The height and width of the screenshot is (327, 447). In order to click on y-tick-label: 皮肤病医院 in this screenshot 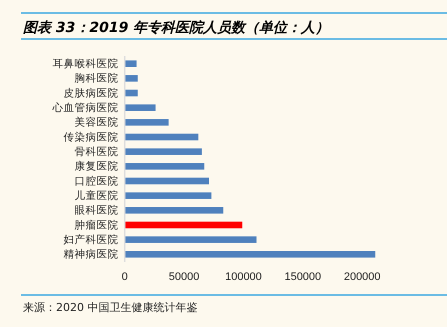, I will do `click(91, 93)`.